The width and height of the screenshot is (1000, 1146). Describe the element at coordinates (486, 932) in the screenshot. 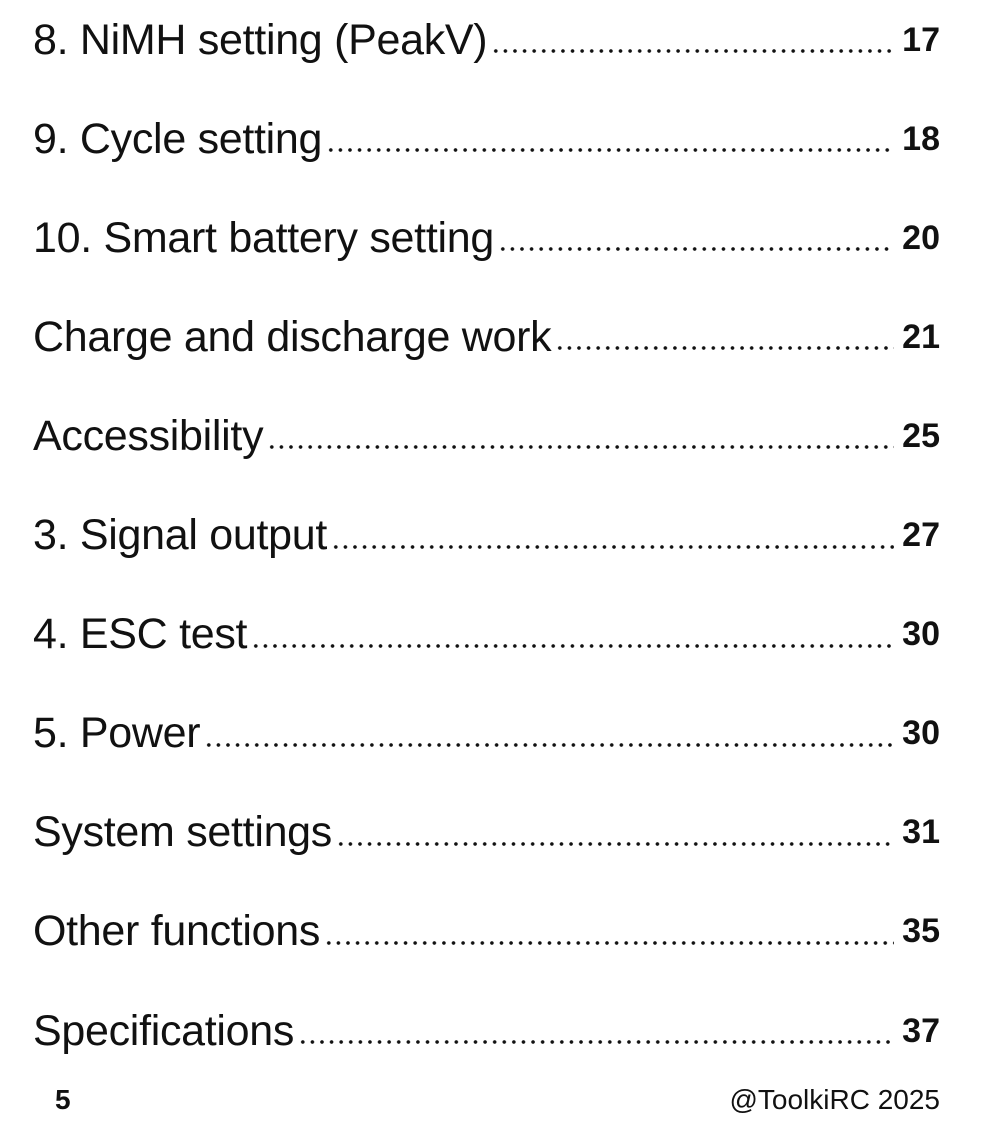

I see `toc-entry: Other functions 35` at that location.